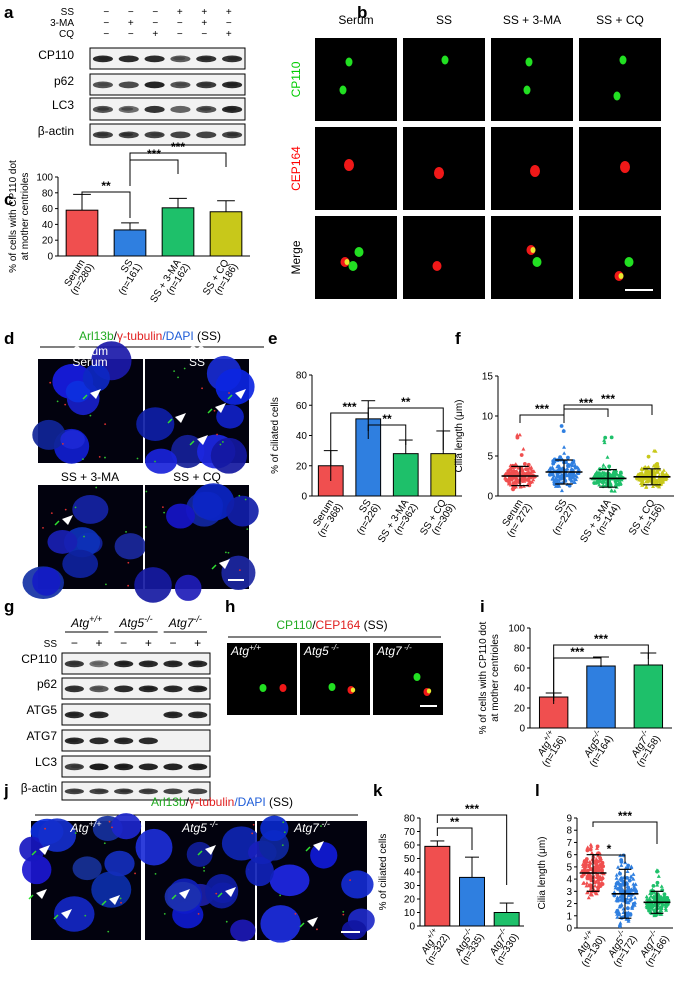 The height and width of the screenshot is (996, 682). What do you see at coordinates (304, 497) in the screenshot?
I see `y-tick-label: 0` at bounding box center [304, 497].